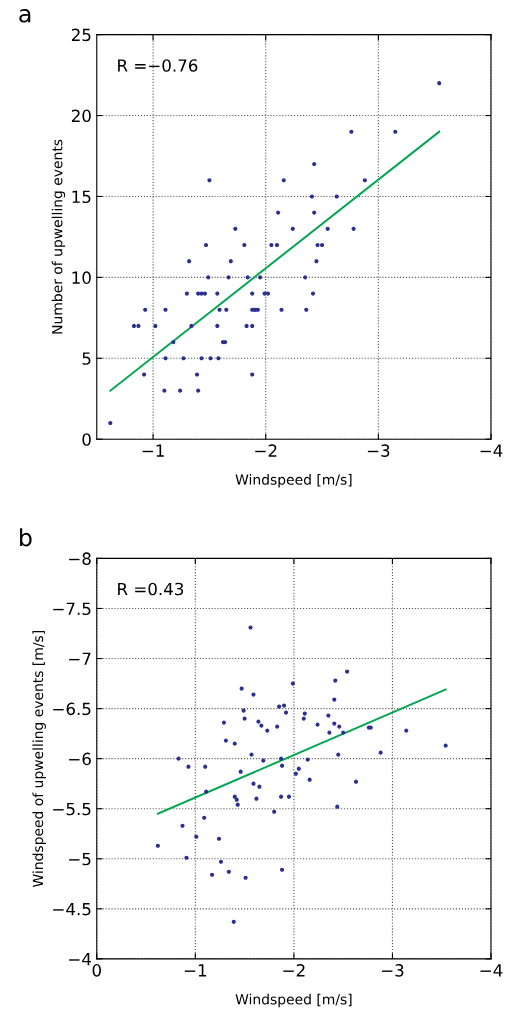 This screenshot has height=1019, width=512. What do you see at coordinates (81, 277) in the screenshot?
I see `y-tick-label: 10` at bounding box center [81, 277].